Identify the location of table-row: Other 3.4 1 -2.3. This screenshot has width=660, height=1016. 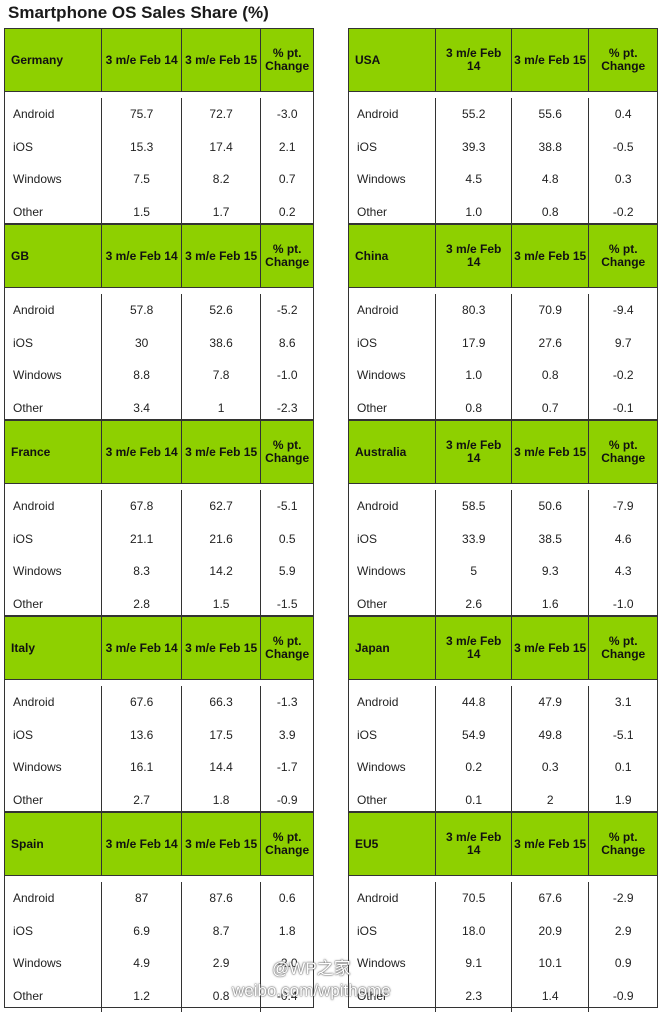
(159, 407).